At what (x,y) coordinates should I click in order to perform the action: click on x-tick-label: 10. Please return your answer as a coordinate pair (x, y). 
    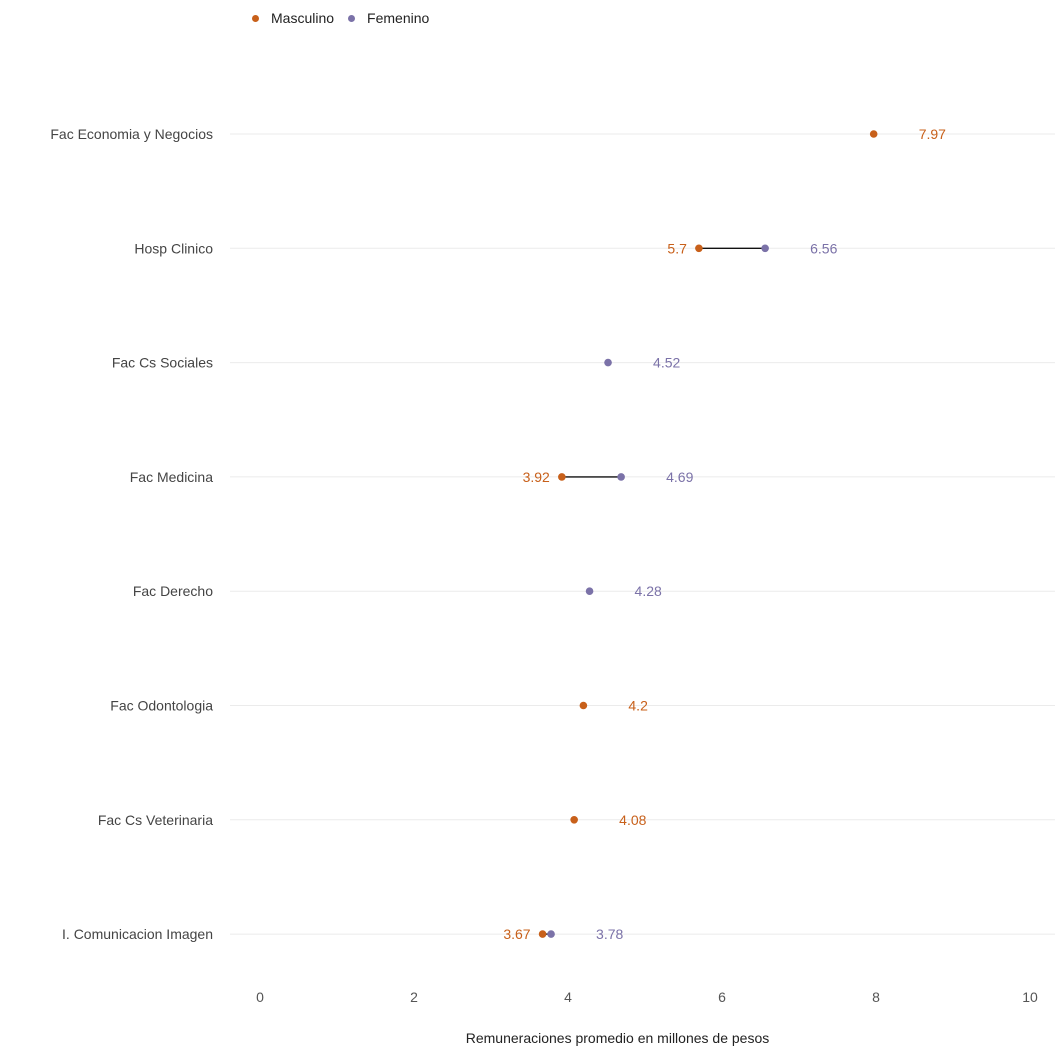
    Looking at the image, I should click on (1030, 997).